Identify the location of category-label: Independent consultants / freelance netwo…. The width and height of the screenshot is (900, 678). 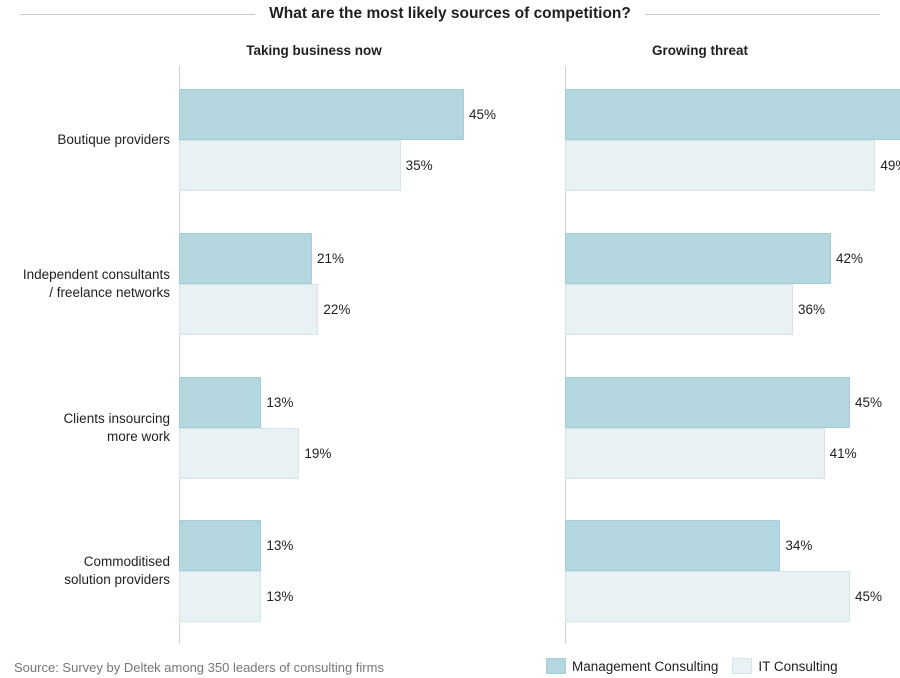
(85, 284).